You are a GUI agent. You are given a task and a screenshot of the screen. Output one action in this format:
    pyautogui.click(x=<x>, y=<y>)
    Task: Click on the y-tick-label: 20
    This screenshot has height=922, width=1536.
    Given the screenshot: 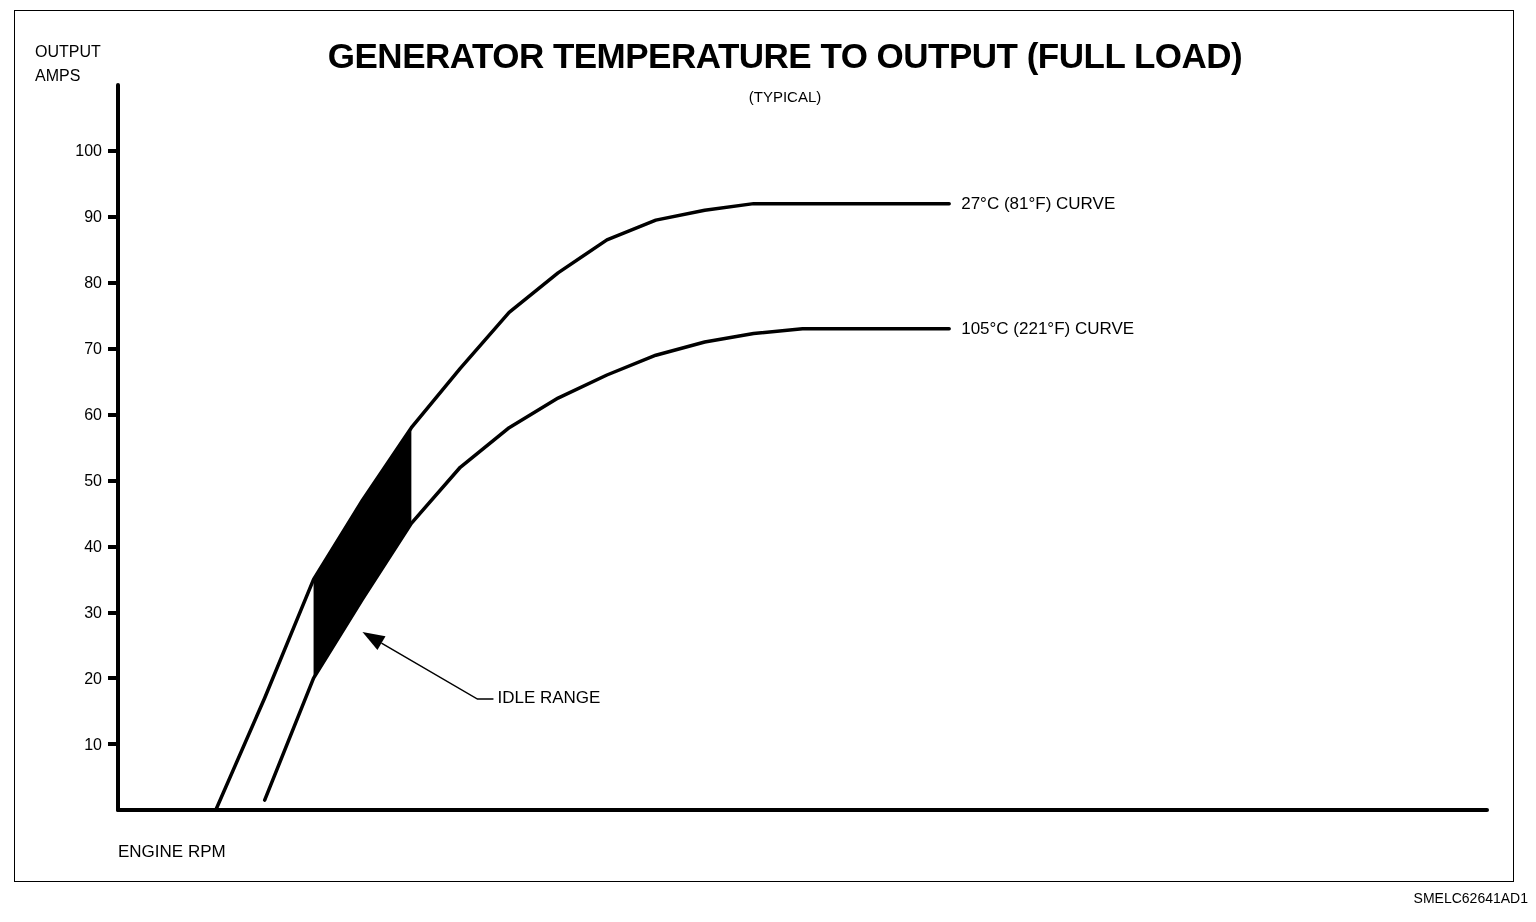 What is the action you would take?
    pyautogui.click(x=93, y=678)
    